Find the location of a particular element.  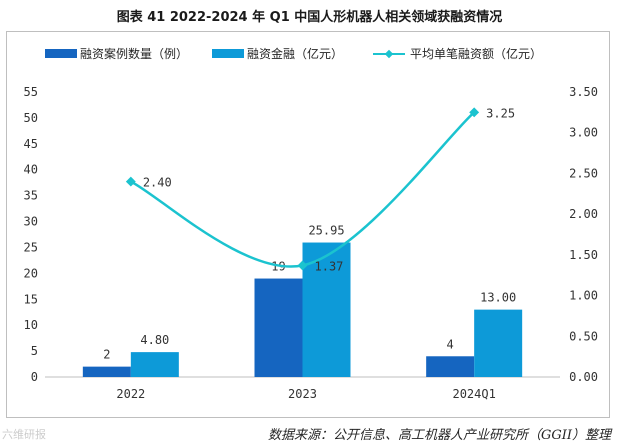

legend-label-avg: 平均单笔融资额（亿元） is located at coordinates (476, 53).